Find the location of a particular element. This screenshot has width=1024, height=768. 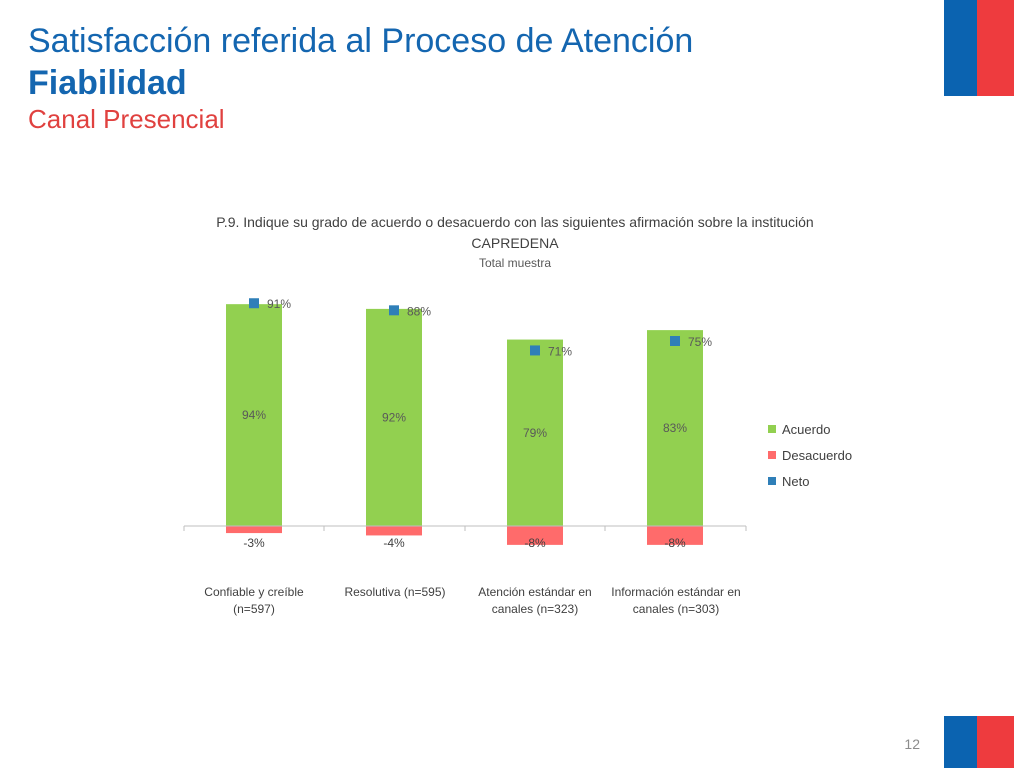

label-acuerdo: 94% is located at coordinates (254, 415).